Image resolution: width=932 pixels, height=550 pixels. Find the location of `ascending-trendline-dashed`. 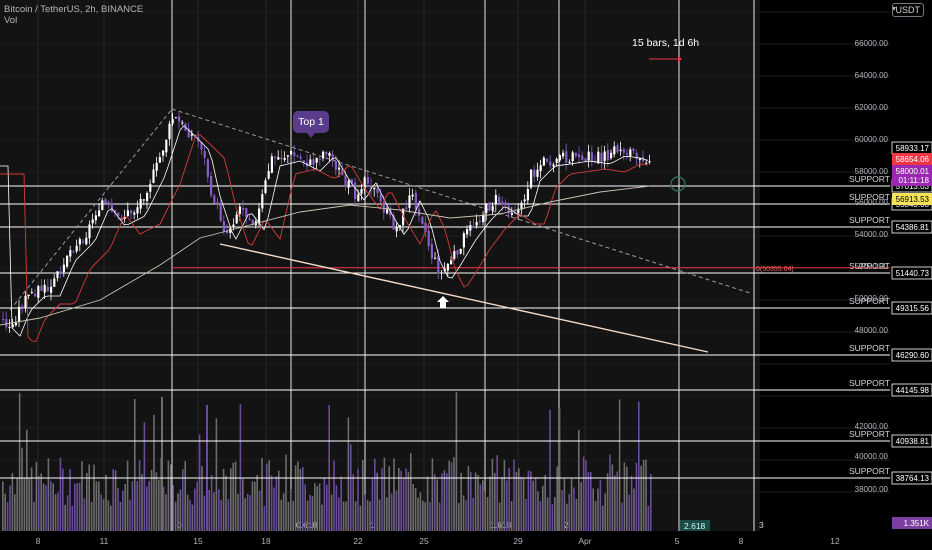

ascending-trendline-dashed is located at coordinates (91, 209).